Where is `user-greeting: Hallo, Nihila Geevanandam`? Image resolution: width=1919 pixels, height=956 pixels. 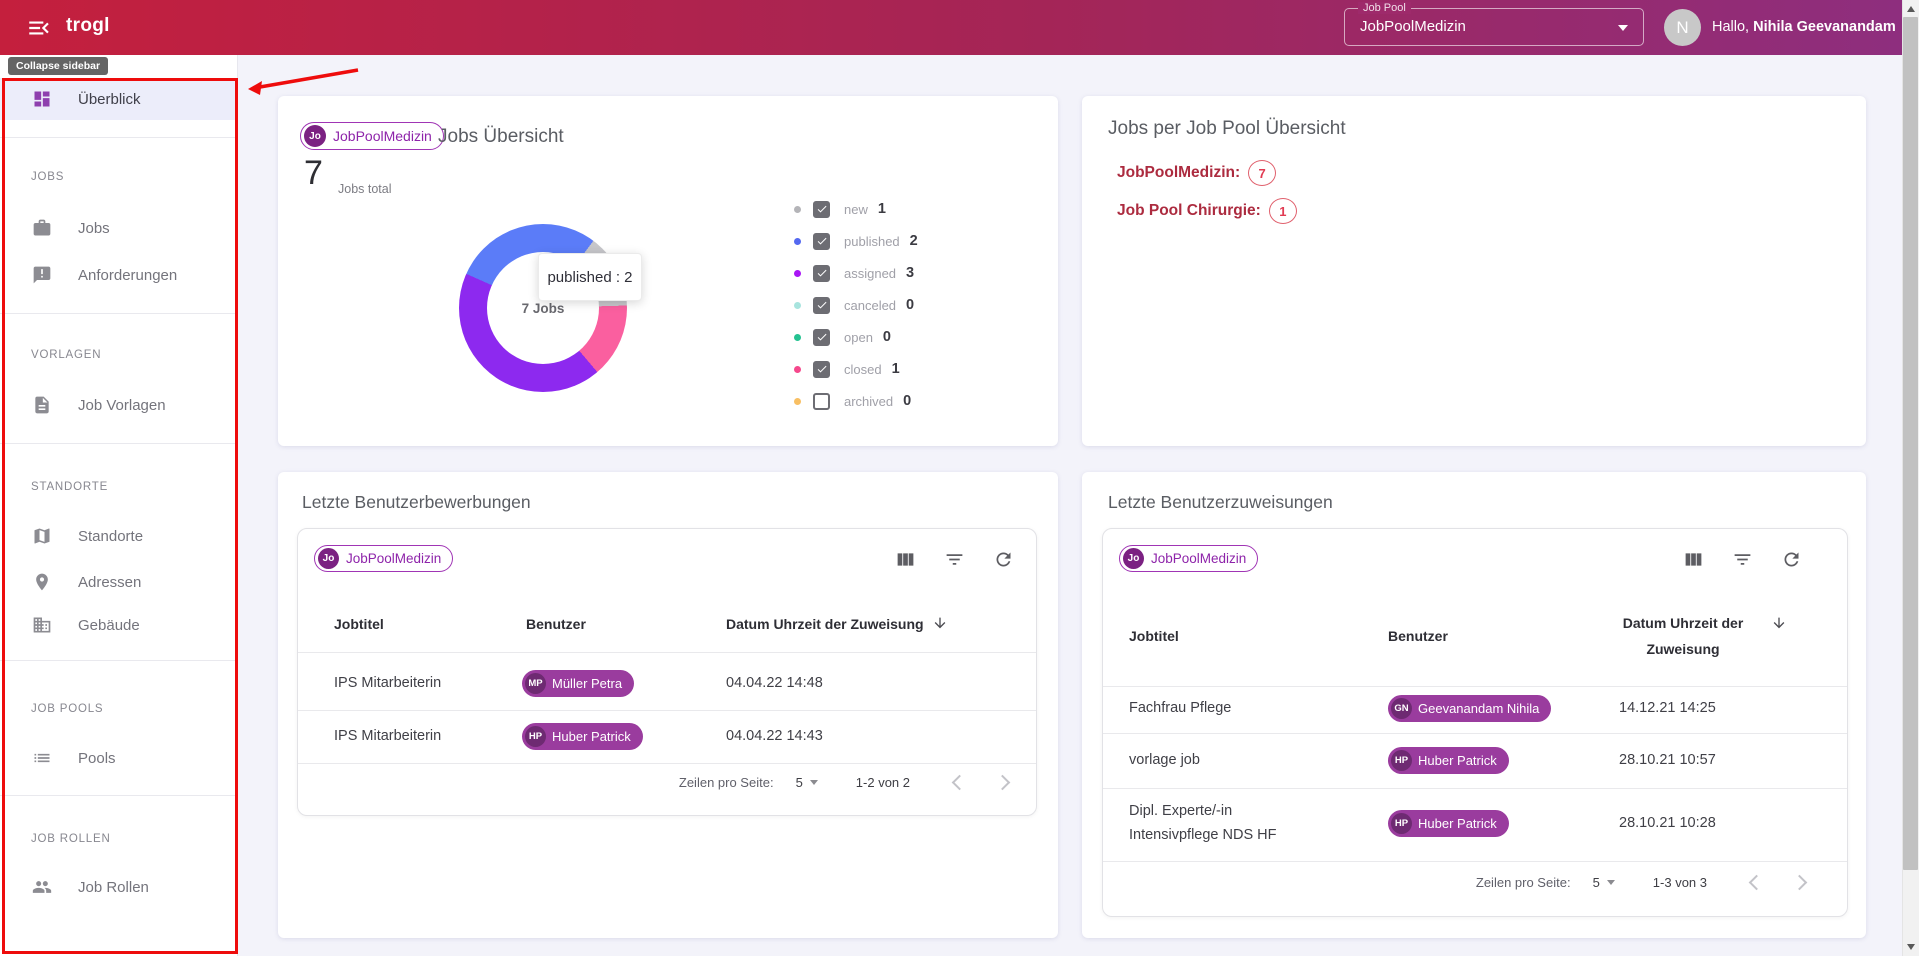
user-greeting: Hallo, Nihila Geevanandam is located at coordinates (1804, 27).